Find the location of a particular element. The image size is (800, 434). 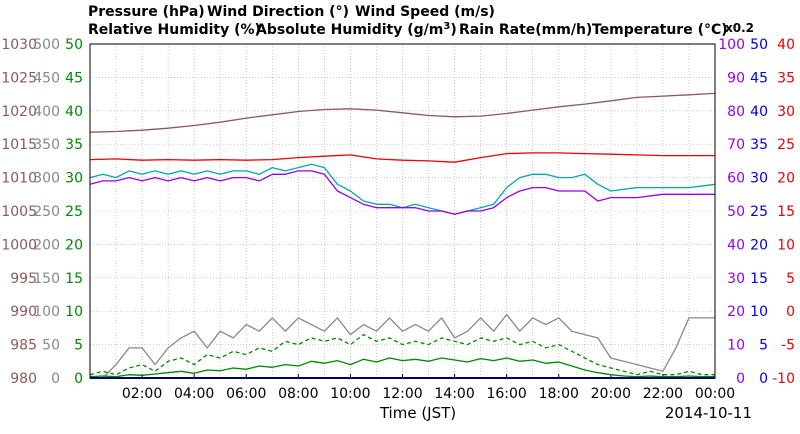

tick-label-wind-speed: 35 is located at coordinates (74, 145).